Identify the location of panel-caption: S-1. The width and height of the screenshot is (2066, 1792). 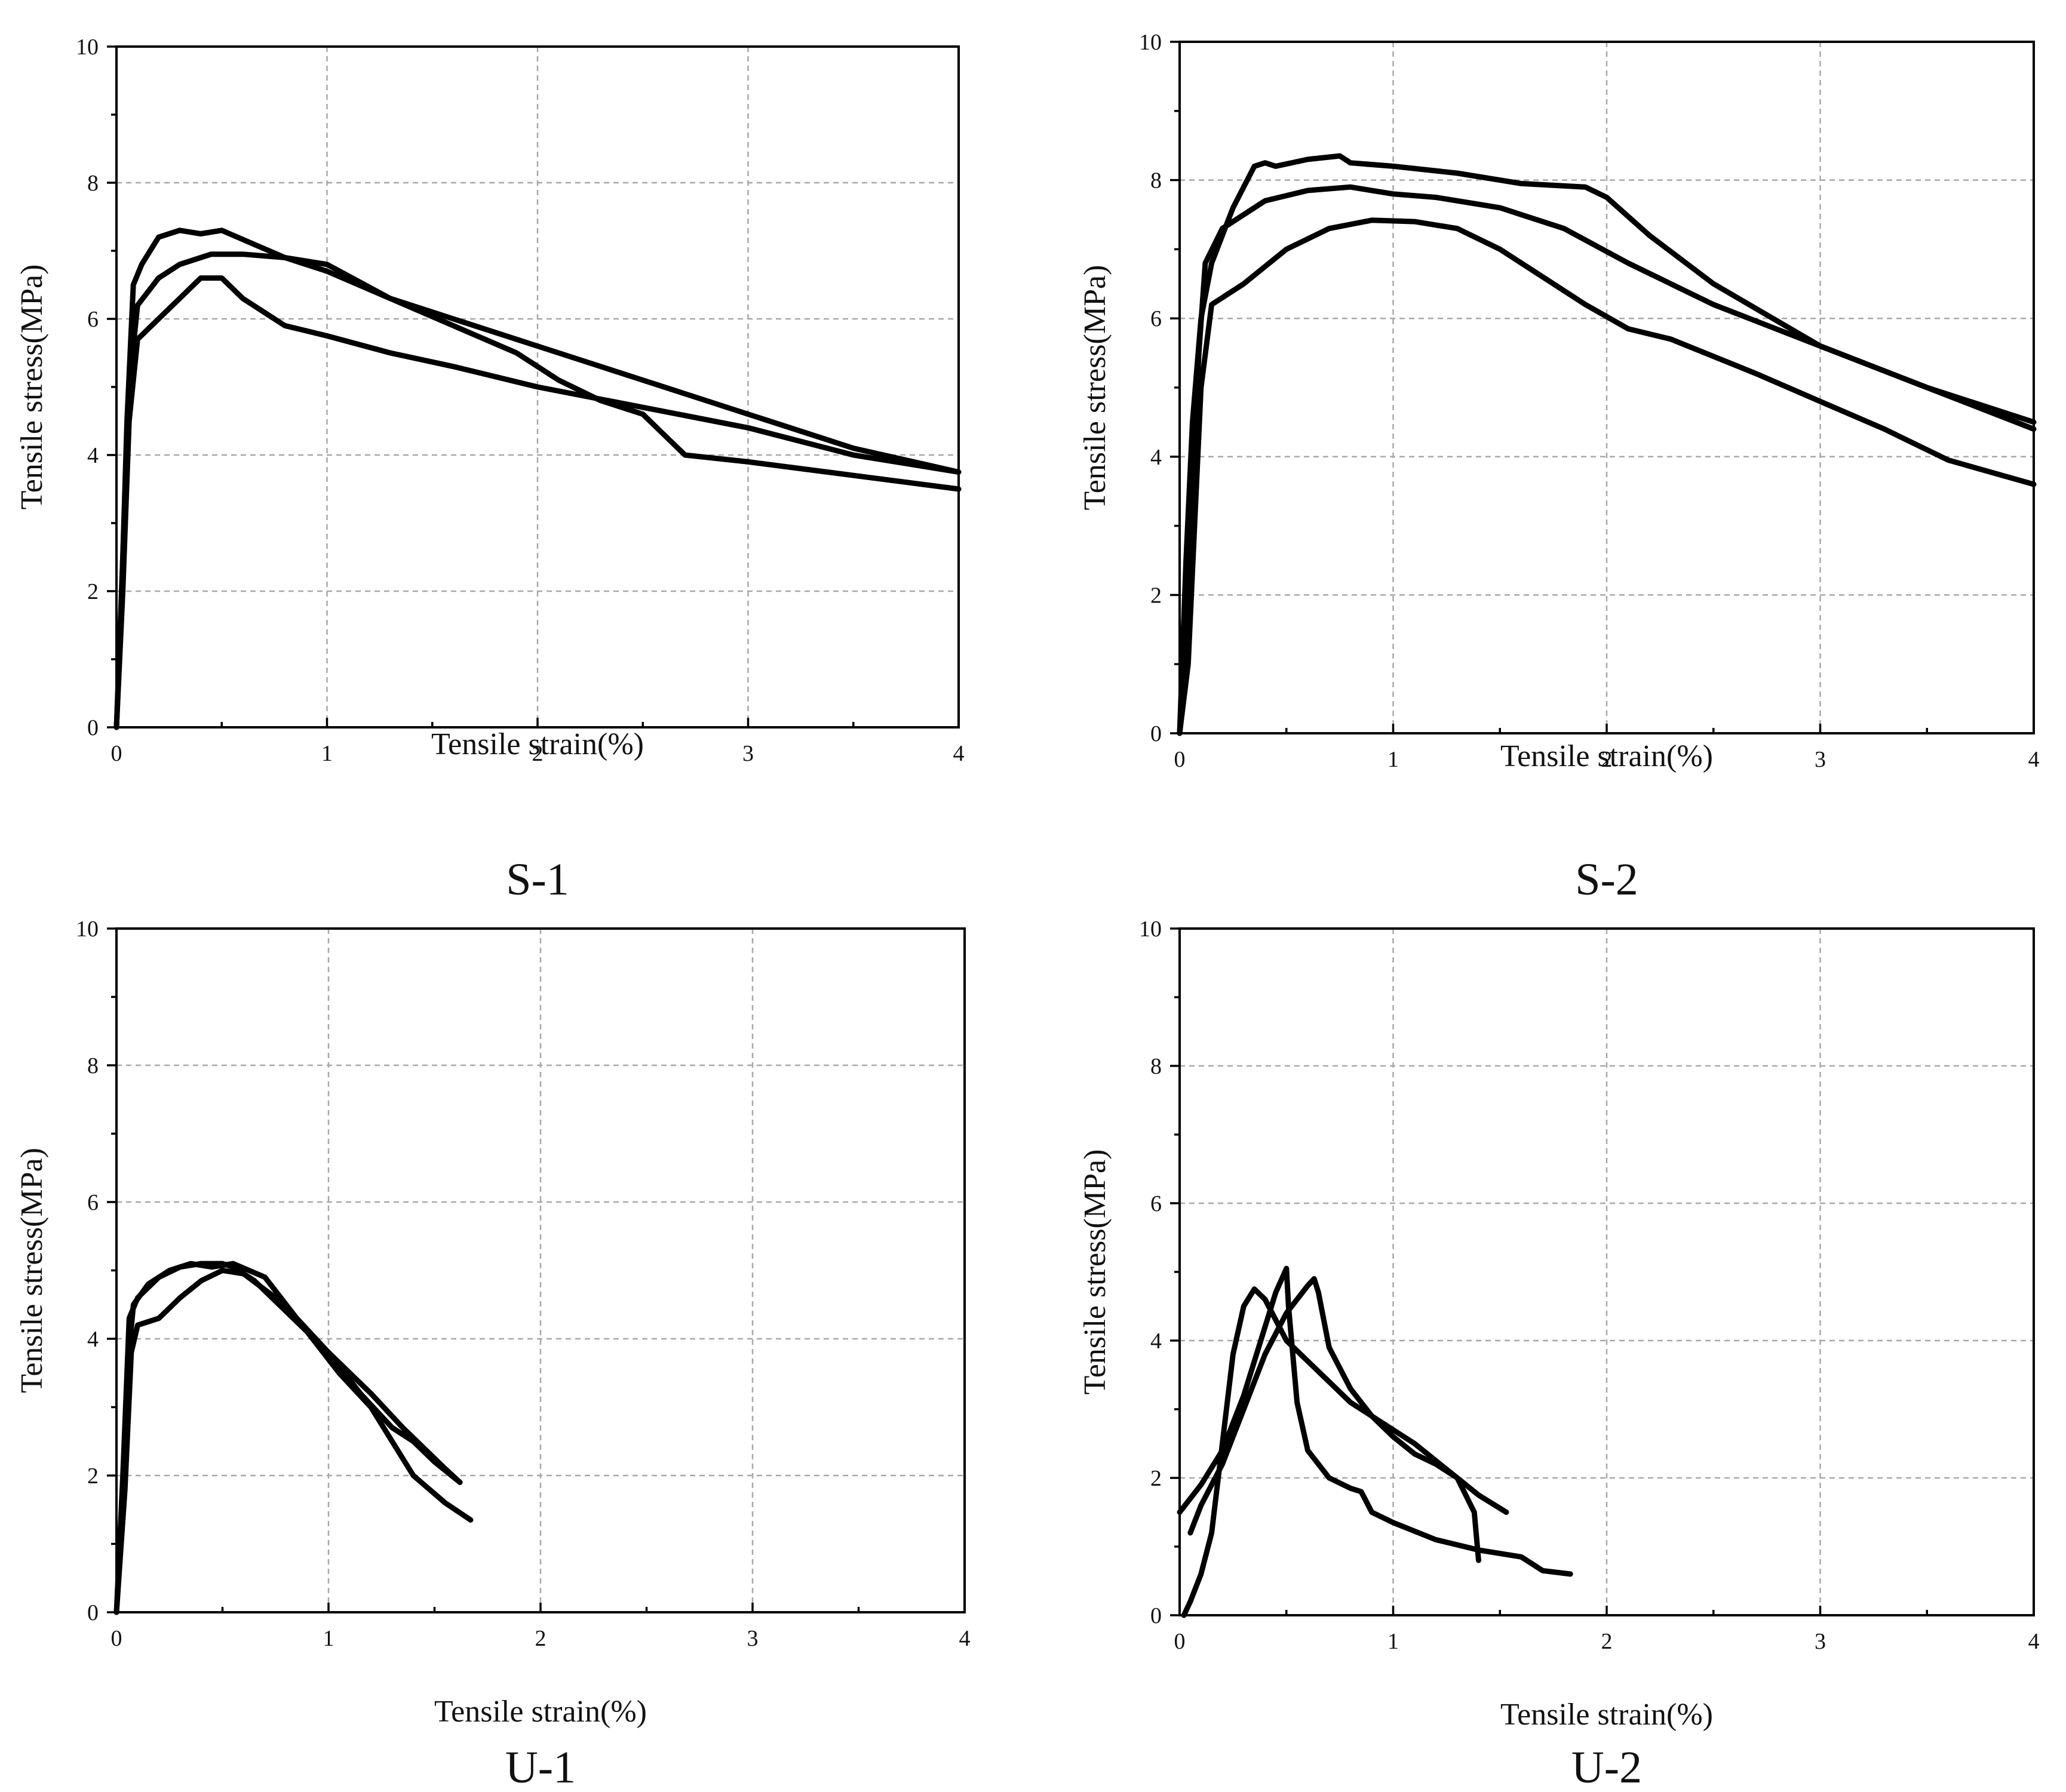
(537, 879).